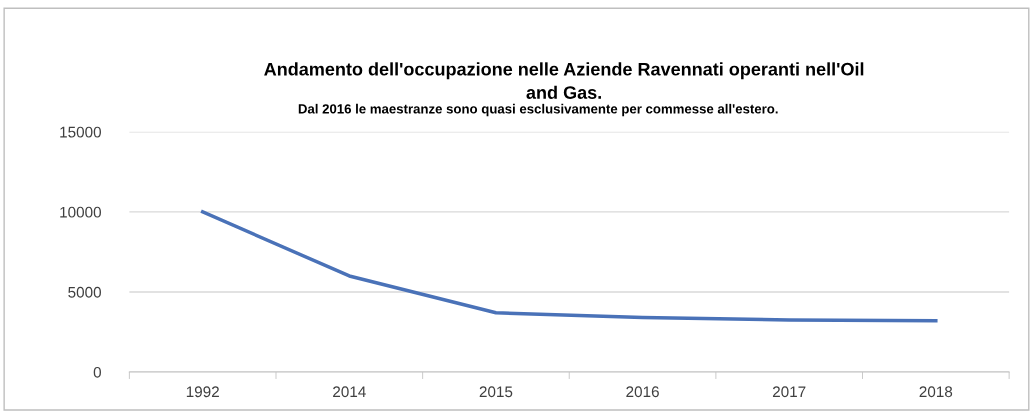  Describe the element at coordinates (80, 212) in the screenshot. I see `y-tick-label: 10000` at that location.